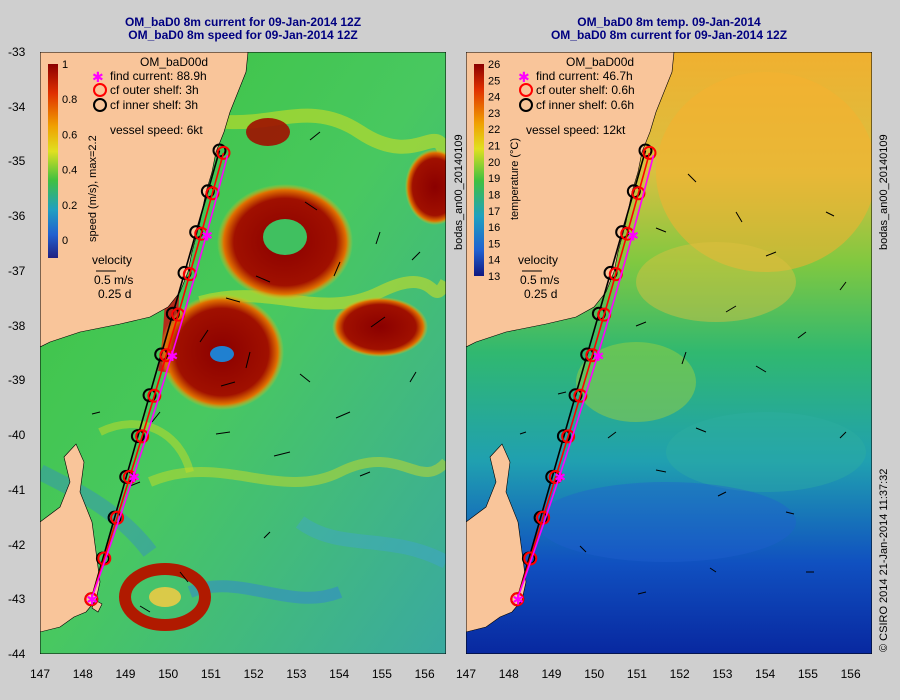 Image resolution: width=900 pixels, height=700 pixels. I want to click on colorbar-tick-label: 21, so click(494, 147).